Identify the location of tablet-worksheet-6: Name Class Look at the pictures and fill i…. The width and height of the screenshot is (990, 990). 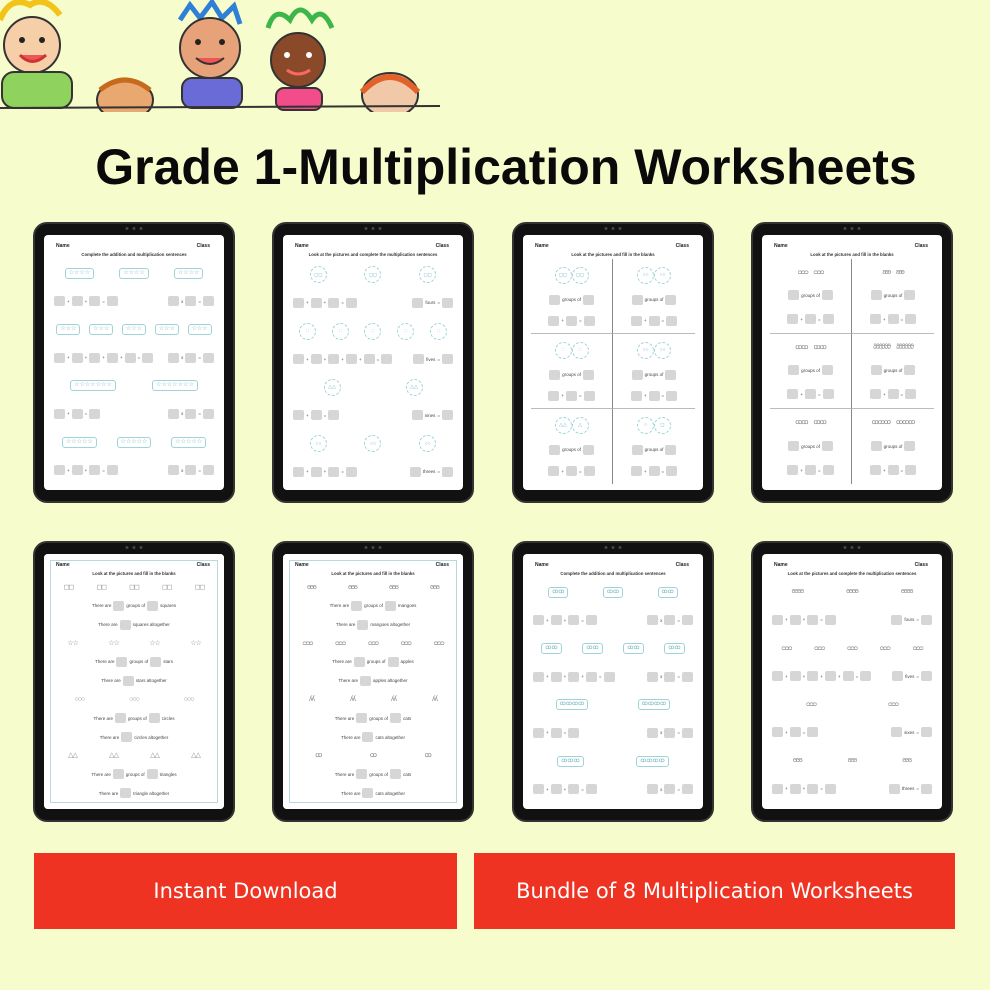
(373, 681).